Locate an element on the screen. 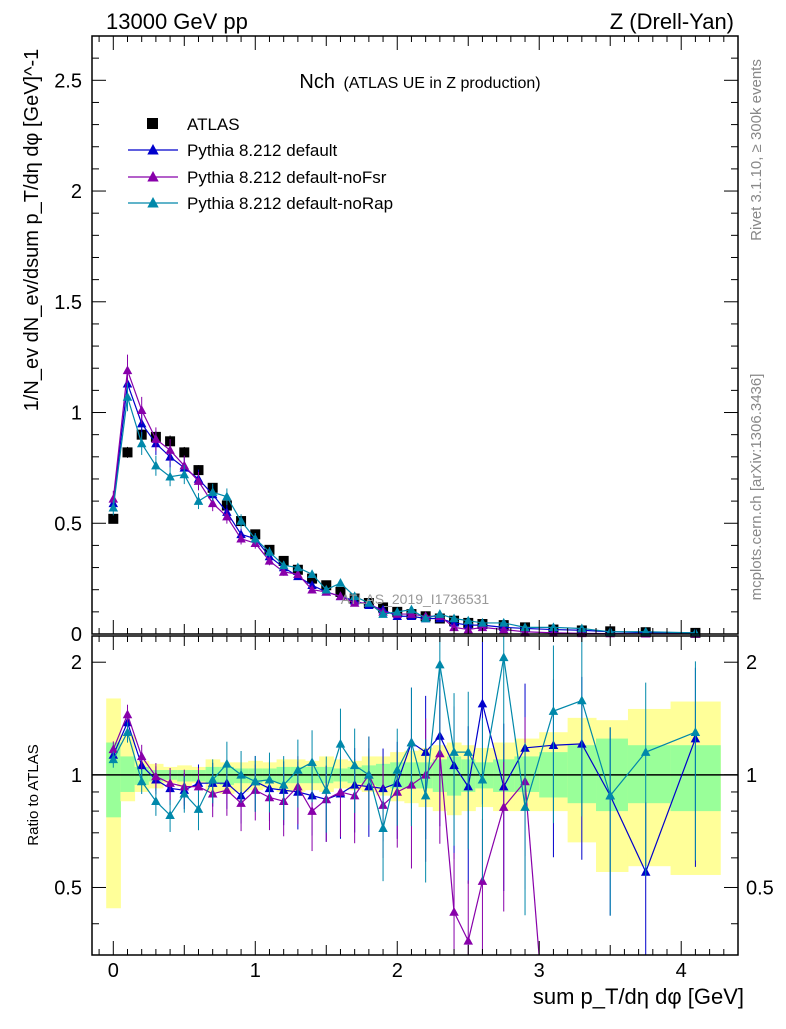 This screenshot has width=786, height=1029. x-tick-label: 1 is located at coordinates (255, 971).